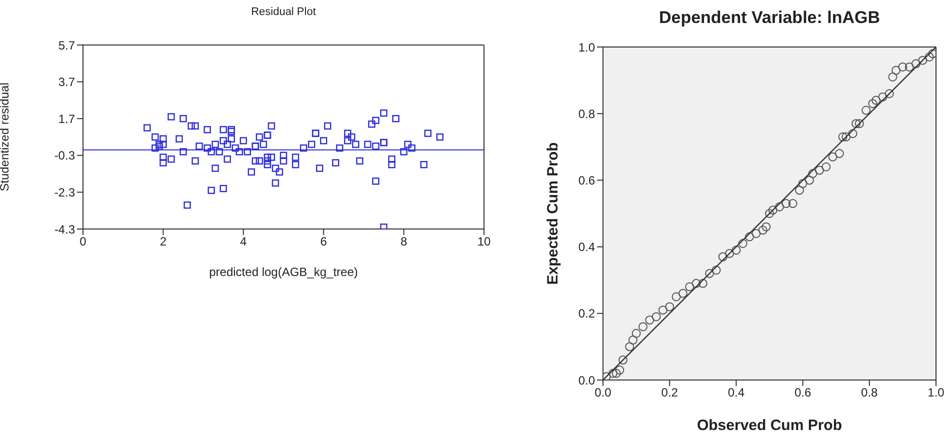 This screenshot has width=948, height=434. Describe the element at coordinates (163, 241) in the screenshot. I see `x-tick-label: 2` at that location.